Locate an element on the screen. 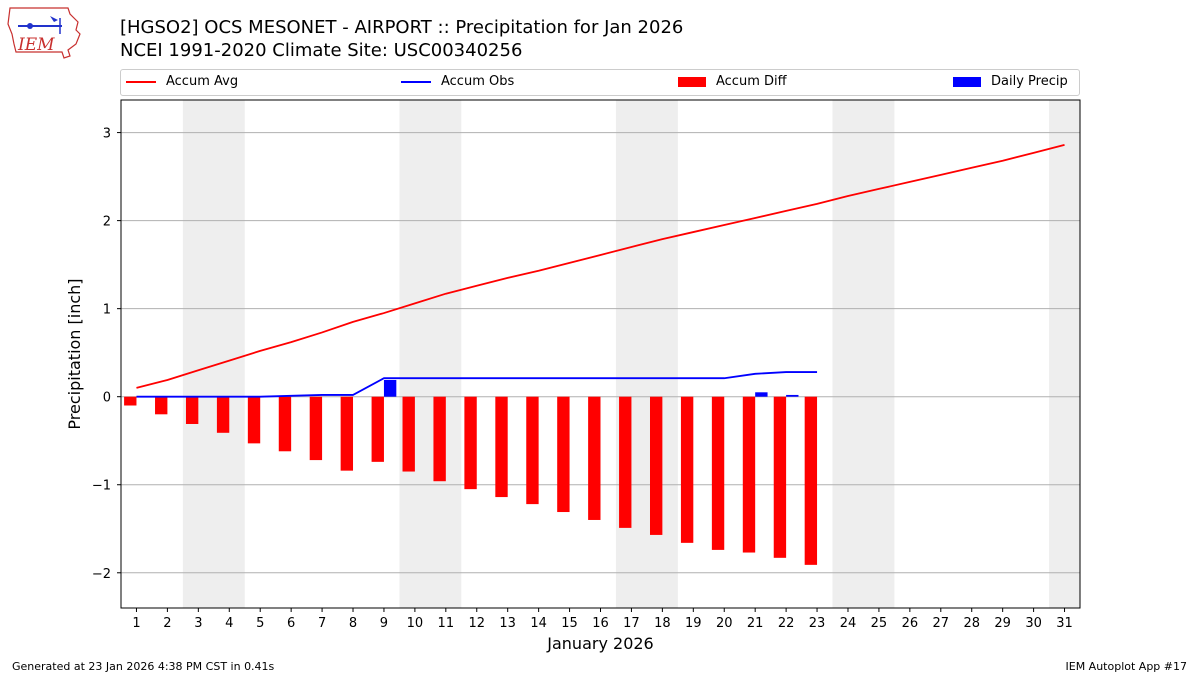 This screenshot has width=1200, height=675. x-tick-label-23: 23 is located at coordinates (817, 623).